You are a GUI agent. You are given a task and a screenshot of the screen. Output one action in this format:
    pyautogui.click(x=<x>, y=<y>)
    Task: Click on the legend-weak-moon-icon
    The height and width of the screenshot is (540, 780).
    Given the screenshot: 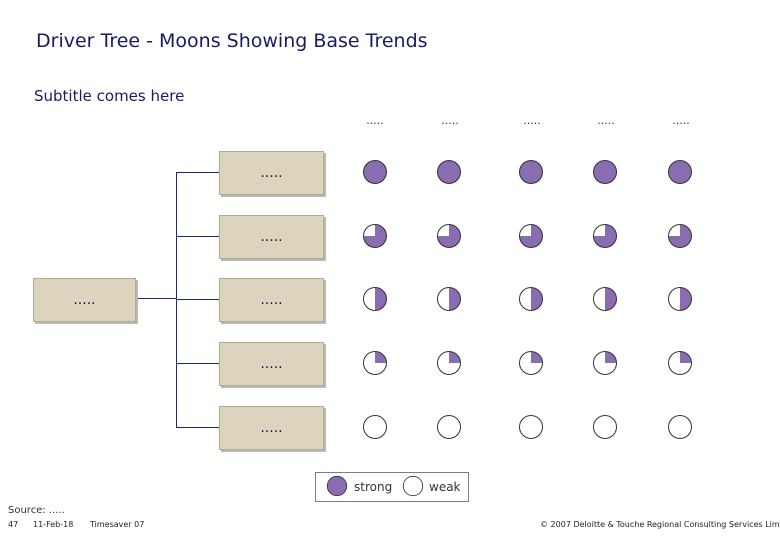 What is the action you would take?
    pyautogui.click(x=413, y=486)
    